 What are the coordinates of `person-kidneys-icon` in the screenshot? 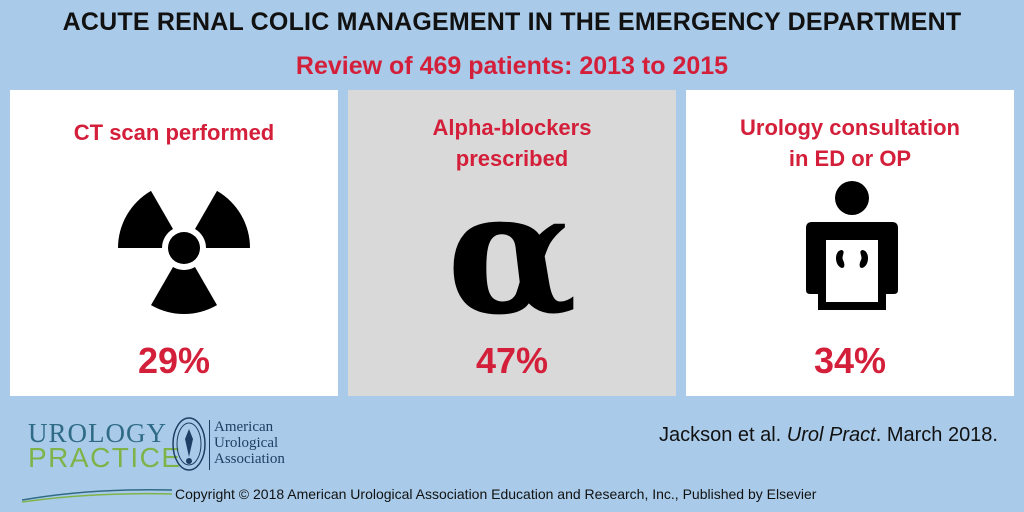 It's located at (852, 245).